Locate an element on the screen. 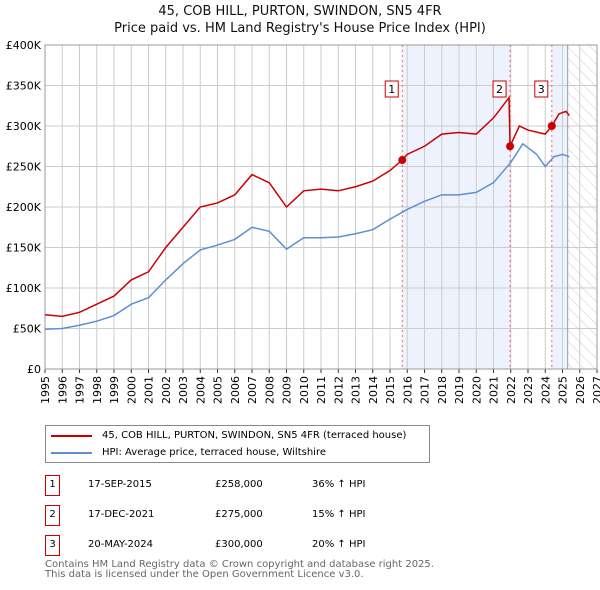  x-tick-label: 2008 is located at coordinates (269, 390).